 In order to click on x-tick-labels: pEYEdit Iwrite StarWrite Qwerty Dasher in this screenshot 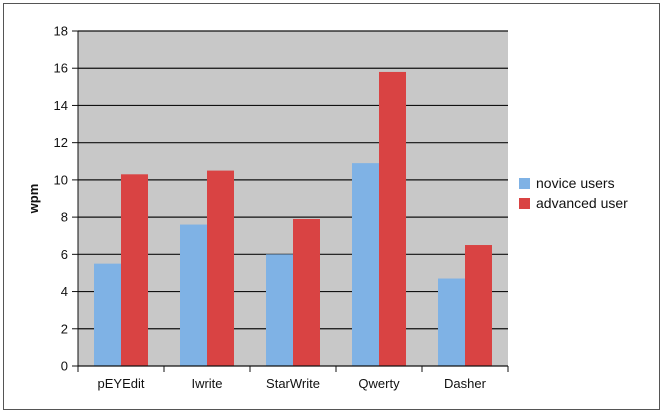, I will do `click(292, 383)`.